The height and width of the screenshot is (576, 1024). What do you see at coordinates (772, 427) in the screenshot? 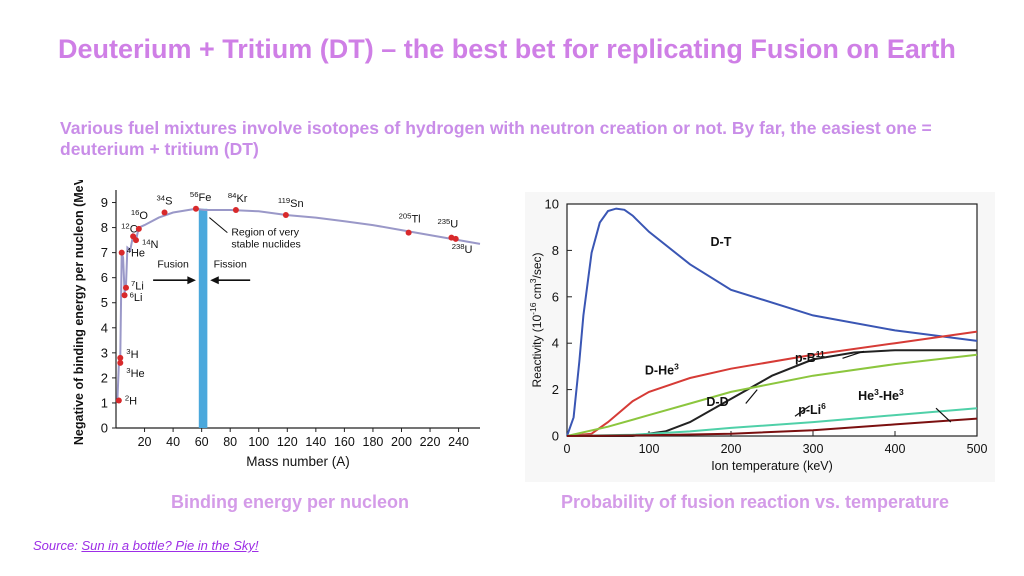
I see `series-he-line` at bounding box center [772, 427].